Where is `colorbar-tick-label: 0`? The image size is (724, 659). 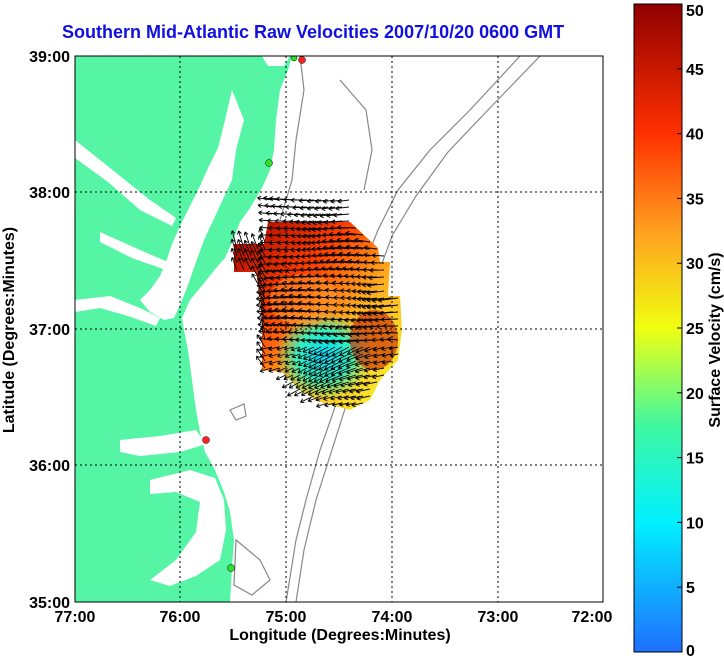 colorbar-tick-label: 0 is located at coordinates (690, 651).